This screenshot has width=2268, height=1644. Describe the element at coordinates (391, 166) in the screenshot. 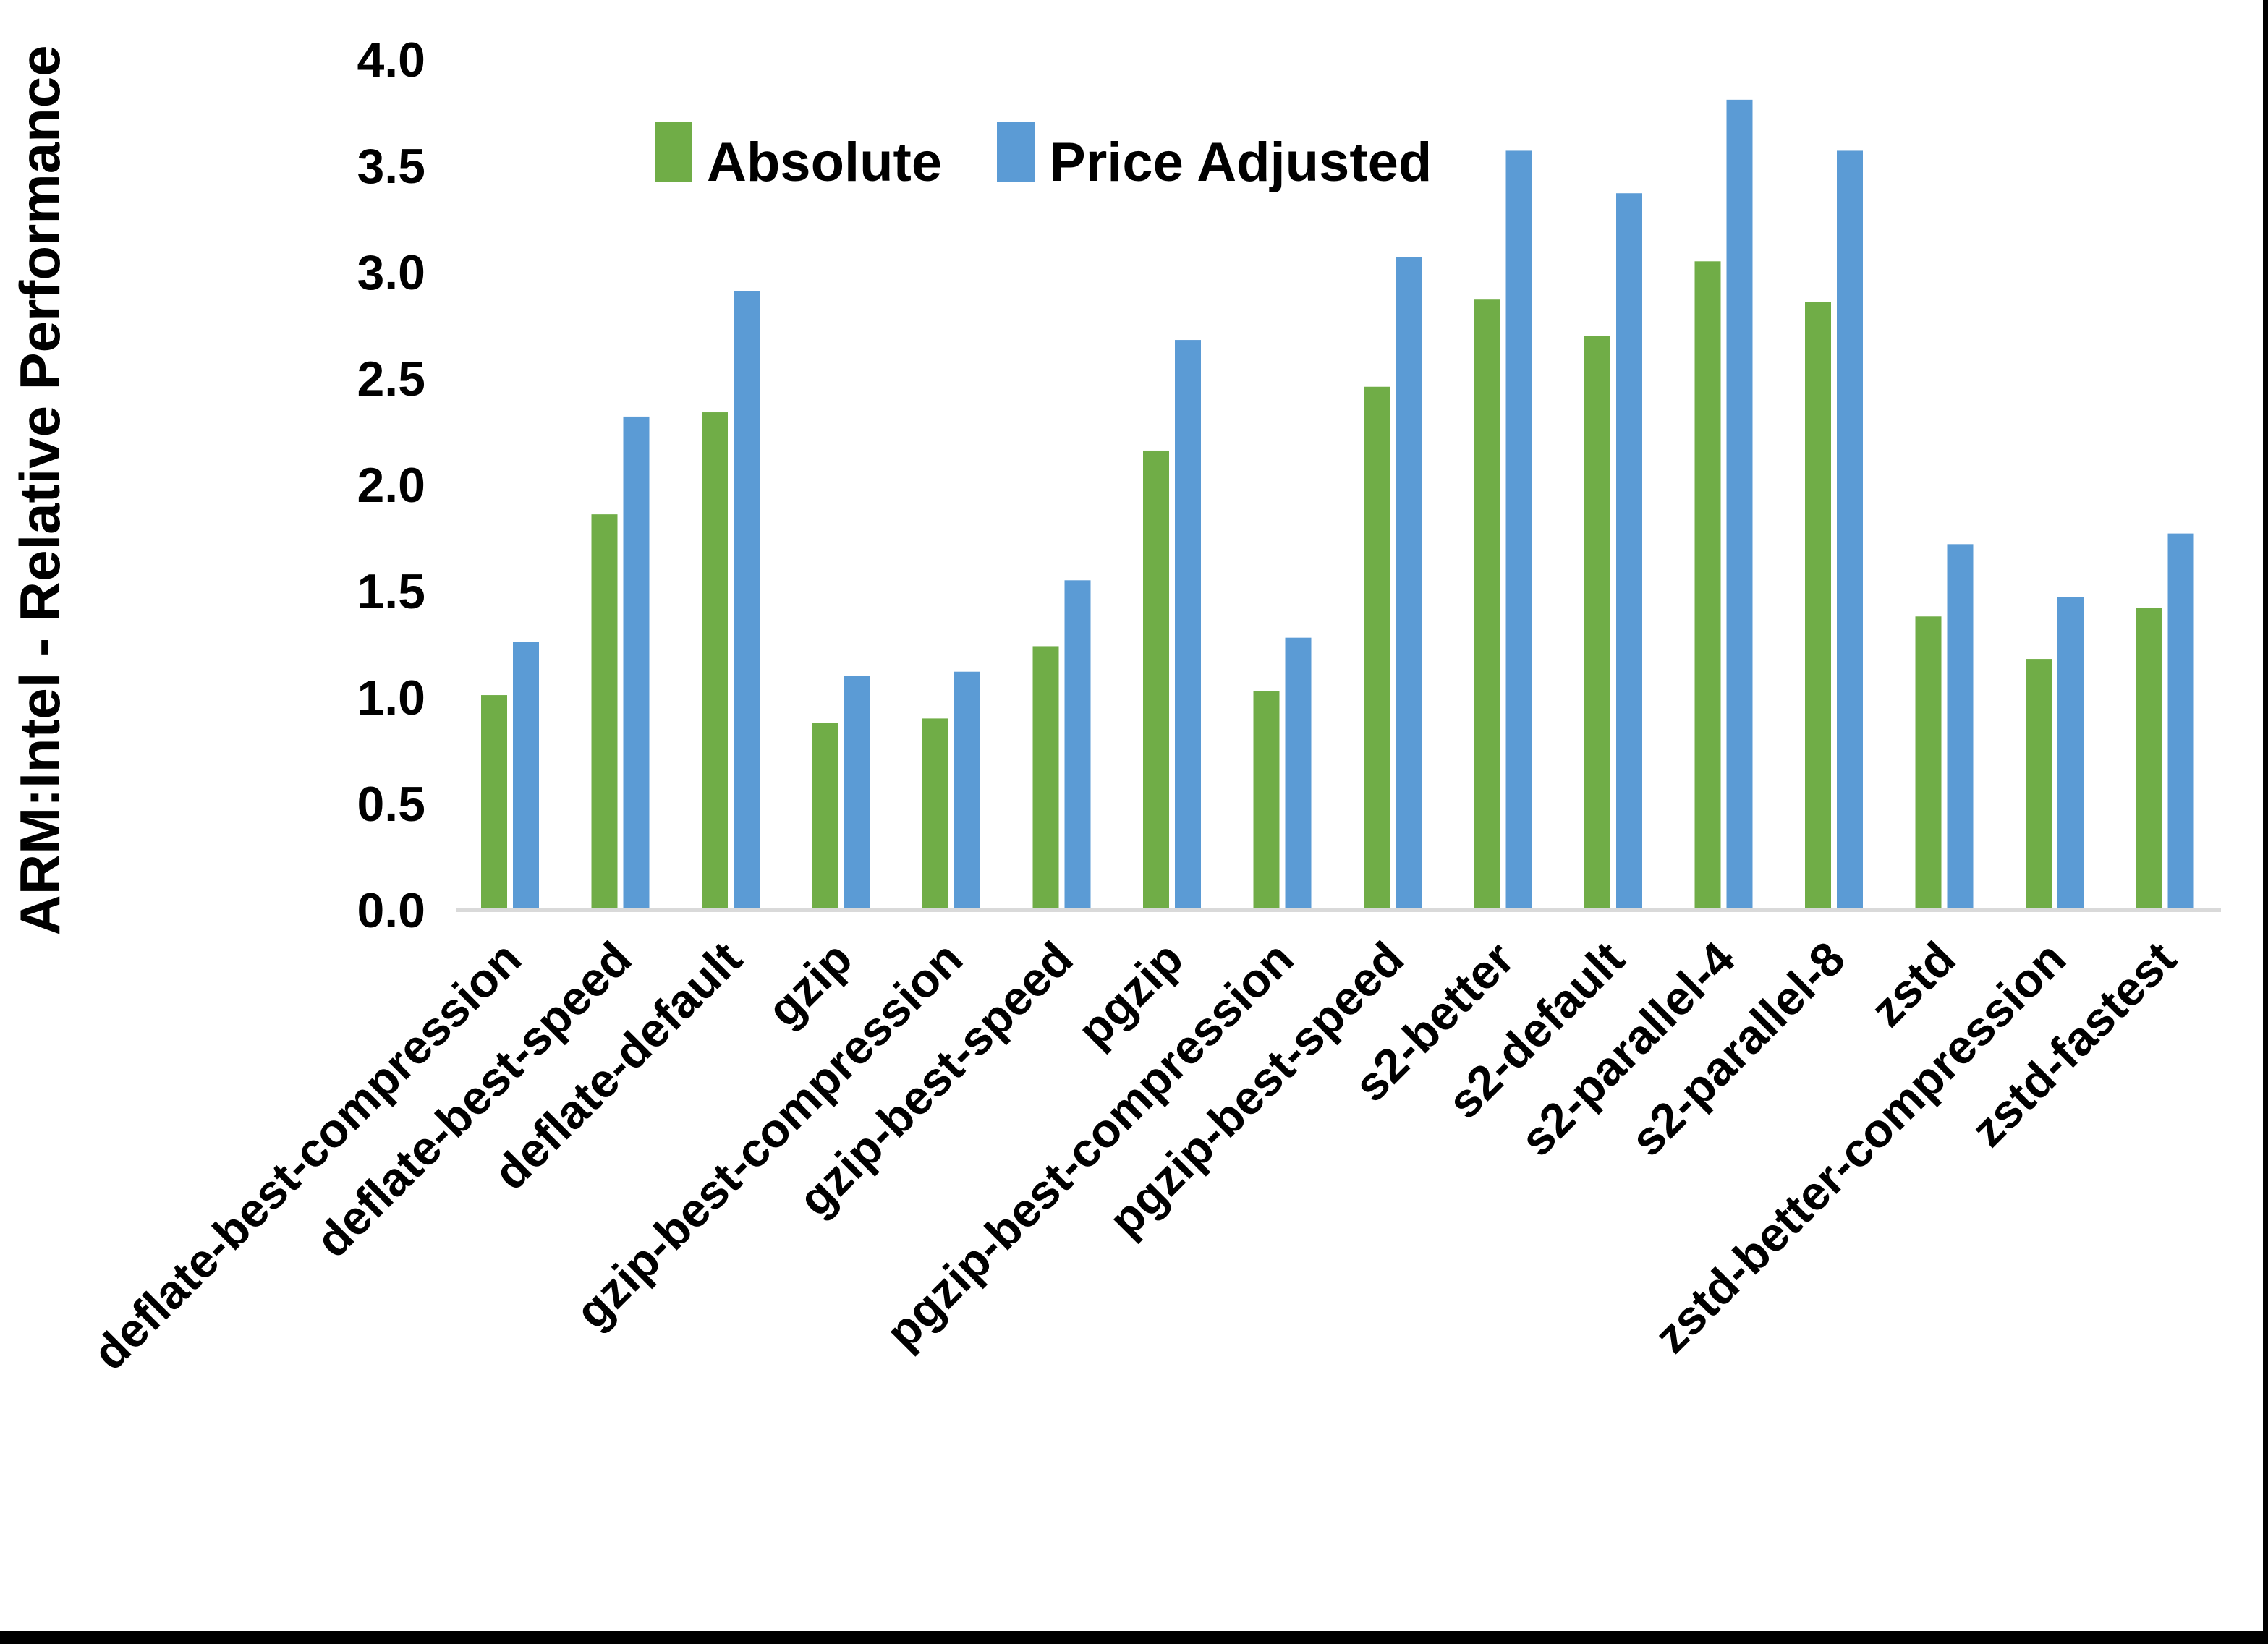

I see `y-tick-label: 3.5` at that location.